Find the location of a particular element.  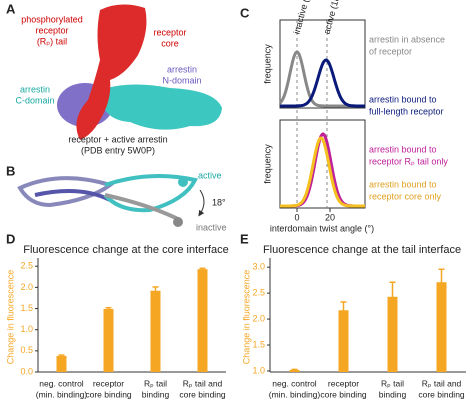

panel-label: D is located at coordinates (10, 238).